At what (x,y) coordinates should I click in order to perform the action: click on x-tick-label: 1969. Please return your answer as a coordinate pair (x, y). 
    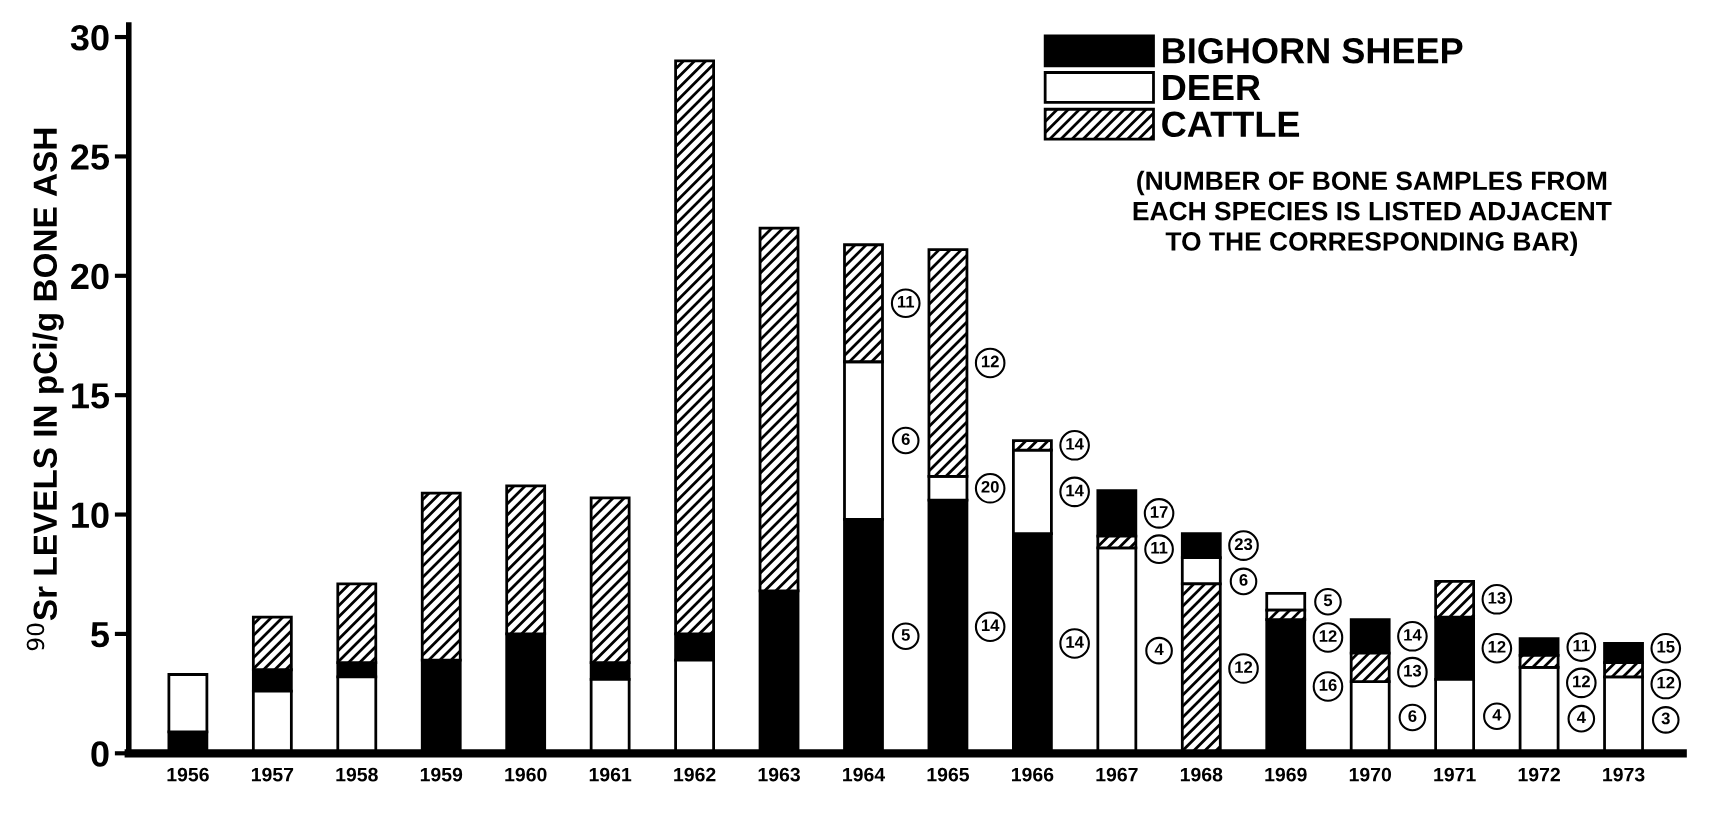
    Looking at the image, I should click on (1286, 774).